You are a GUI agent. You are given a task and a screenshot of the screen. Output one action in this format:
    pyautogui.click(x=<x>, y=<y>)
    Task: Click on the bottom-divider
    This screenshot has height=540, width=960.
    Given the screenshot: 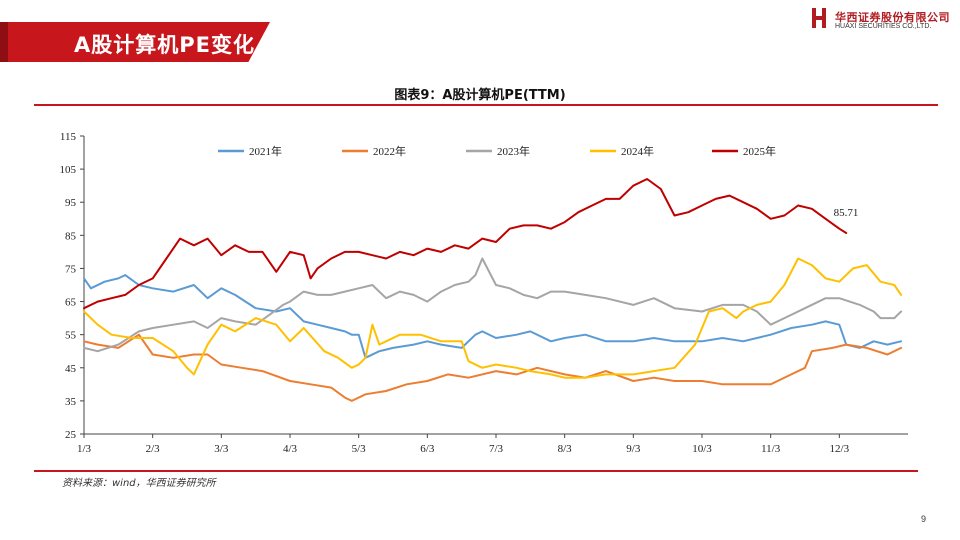 What is the action you would take?
    pyautogui.click(x=476, y=471)
    